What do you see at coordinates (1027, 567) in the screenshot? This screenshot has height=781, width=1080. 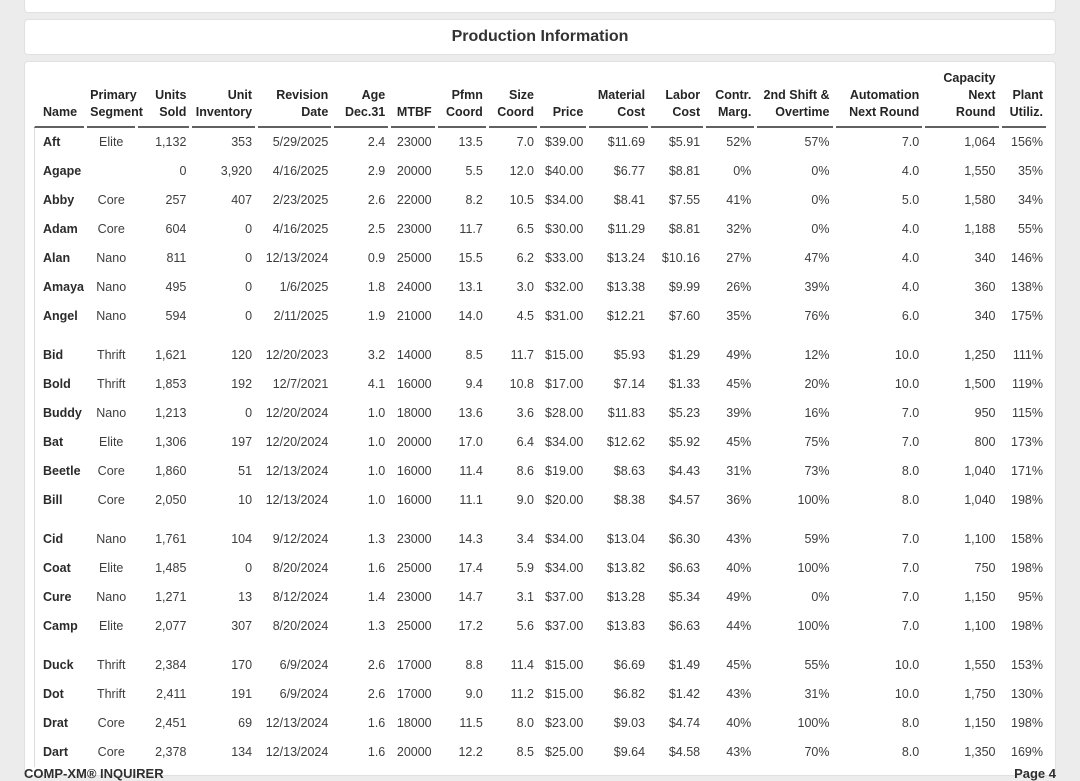 I see `table-cell: 198%` at bounding box center [1027, 567].